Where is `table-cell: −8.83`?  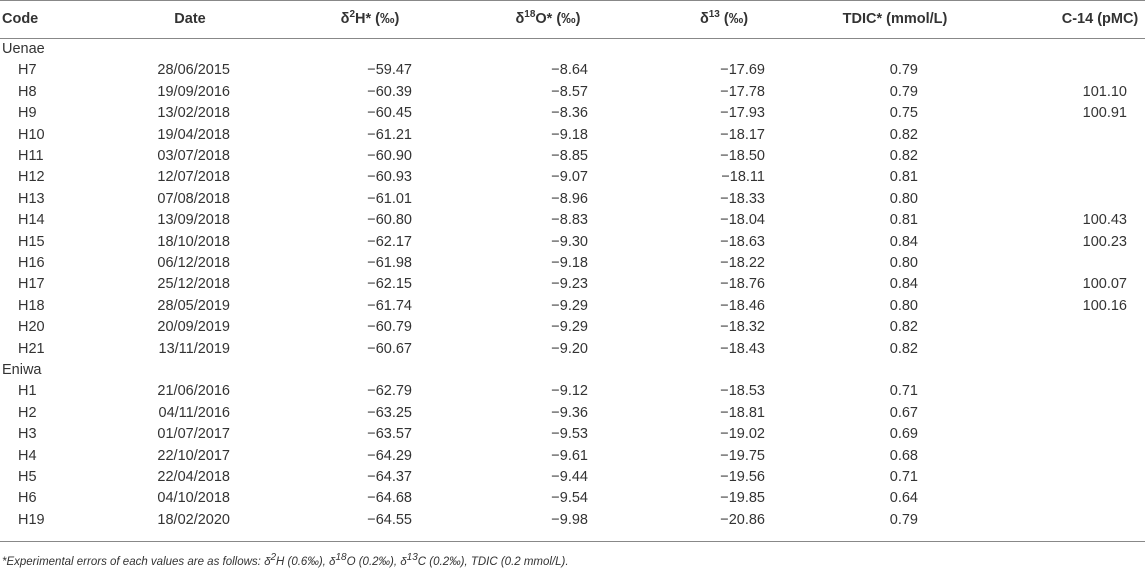 table-cell: −8.83 is located at coordinates (569, 220).